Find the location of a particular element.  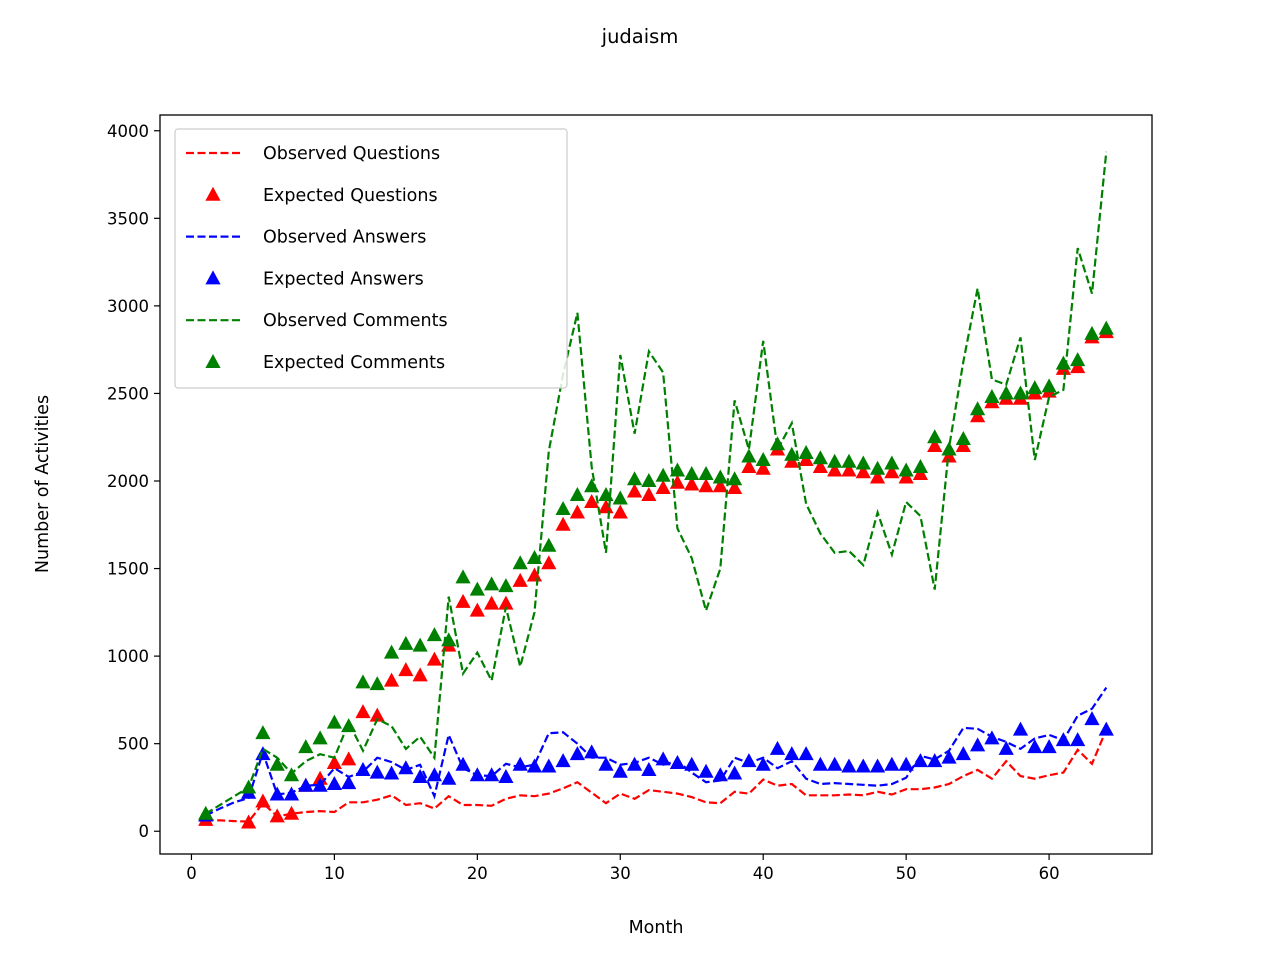

x-tick-label: 30 is located at coordinates (620, 873).